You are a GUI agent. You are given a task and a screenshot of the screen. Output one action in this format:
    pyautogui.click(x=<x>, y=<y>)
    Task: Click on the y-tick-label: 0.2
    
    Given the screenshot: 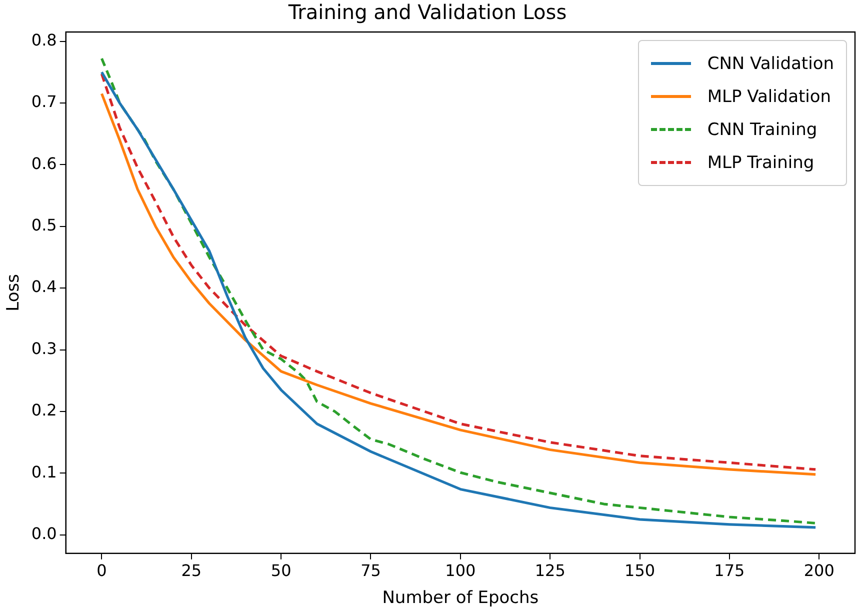 What is the action you would take?
    pyautogui.click(x=44, y=410)
    